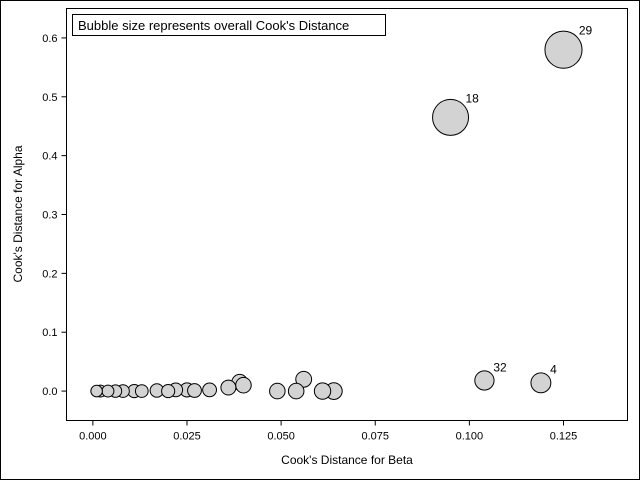  Describe the element at coordinates (500, 368) in the screenshot. I see `bubble-label-32: 32` at that location.